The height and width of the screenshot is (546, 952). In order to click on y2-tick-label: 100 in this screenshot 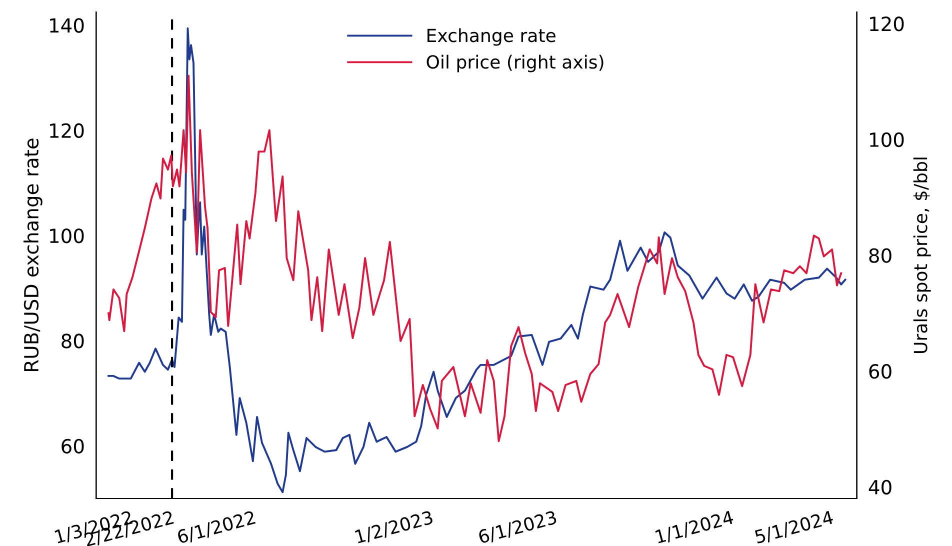, I will do `click(887, 140)`.